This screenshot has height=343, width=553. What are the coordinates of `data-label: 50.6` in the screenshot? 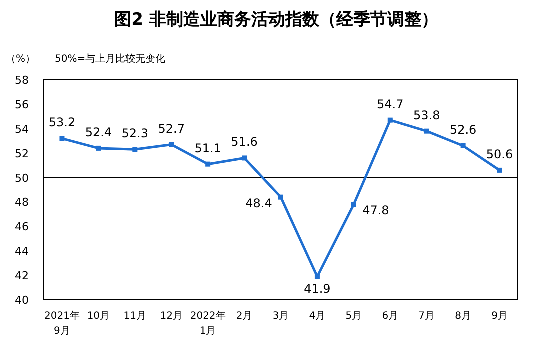 It's located at (500, 154).